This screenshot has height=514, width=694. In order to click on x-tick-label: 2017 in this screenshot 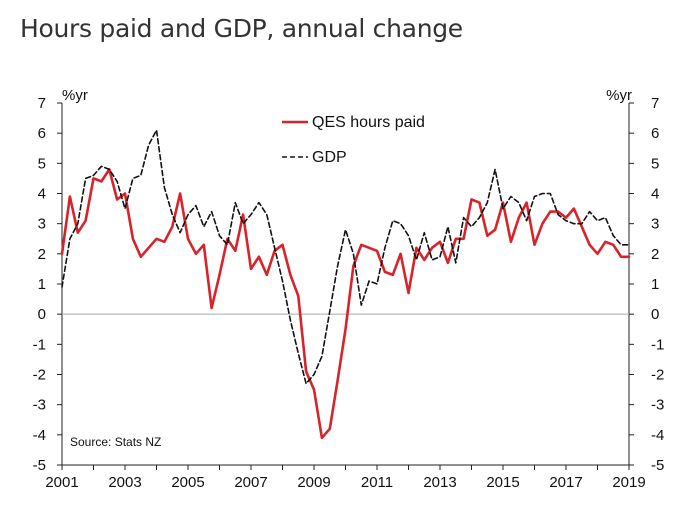, I will do `click(565, 482)`.